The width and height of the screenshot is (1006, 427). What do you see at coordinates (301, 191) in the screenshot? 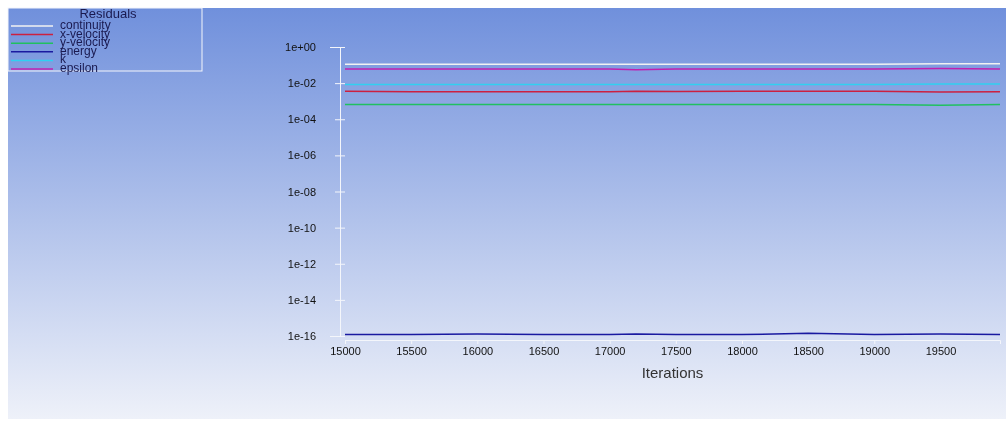
I see `y-tick-label: 1e-08` at bounding box center [301, 191].